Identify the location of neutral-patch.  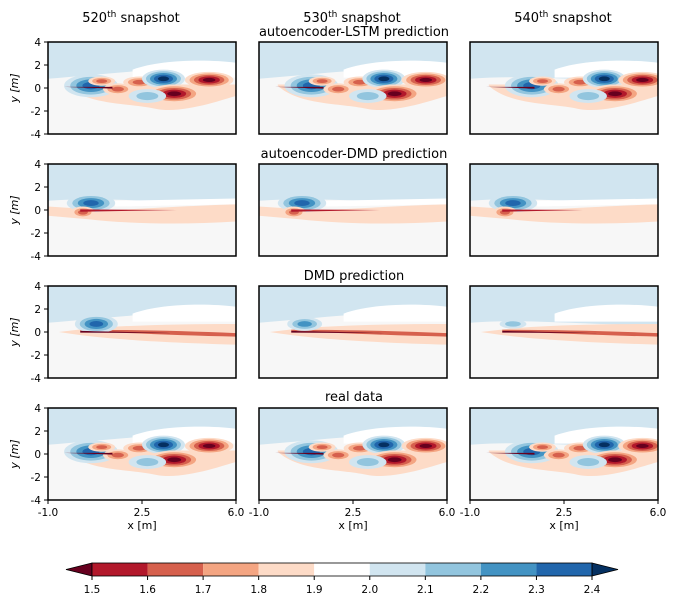
(395, 313).